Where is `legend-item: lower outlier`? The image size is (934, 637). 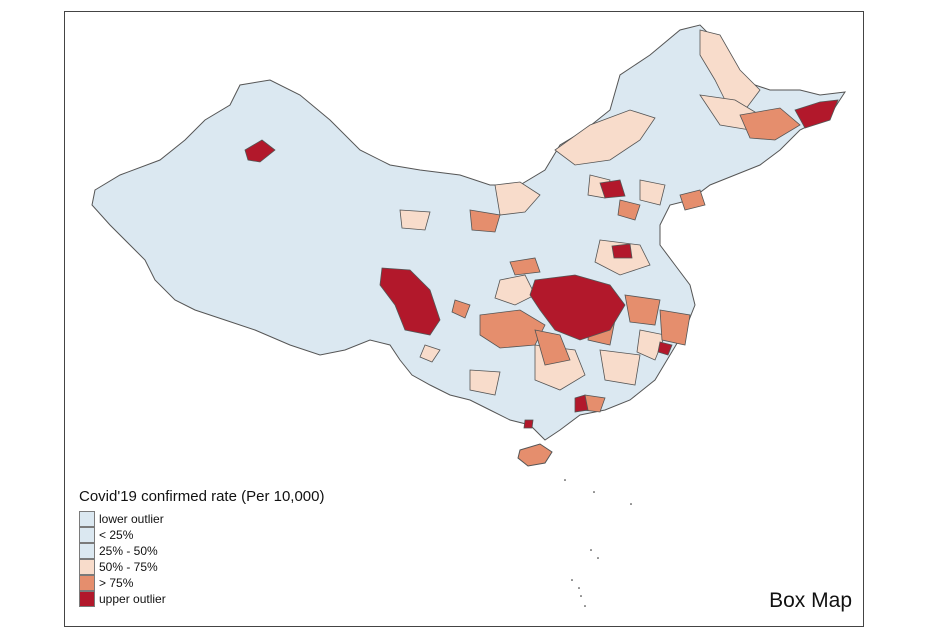 legend-item: lower outlier is located at coordinates (202, 519).